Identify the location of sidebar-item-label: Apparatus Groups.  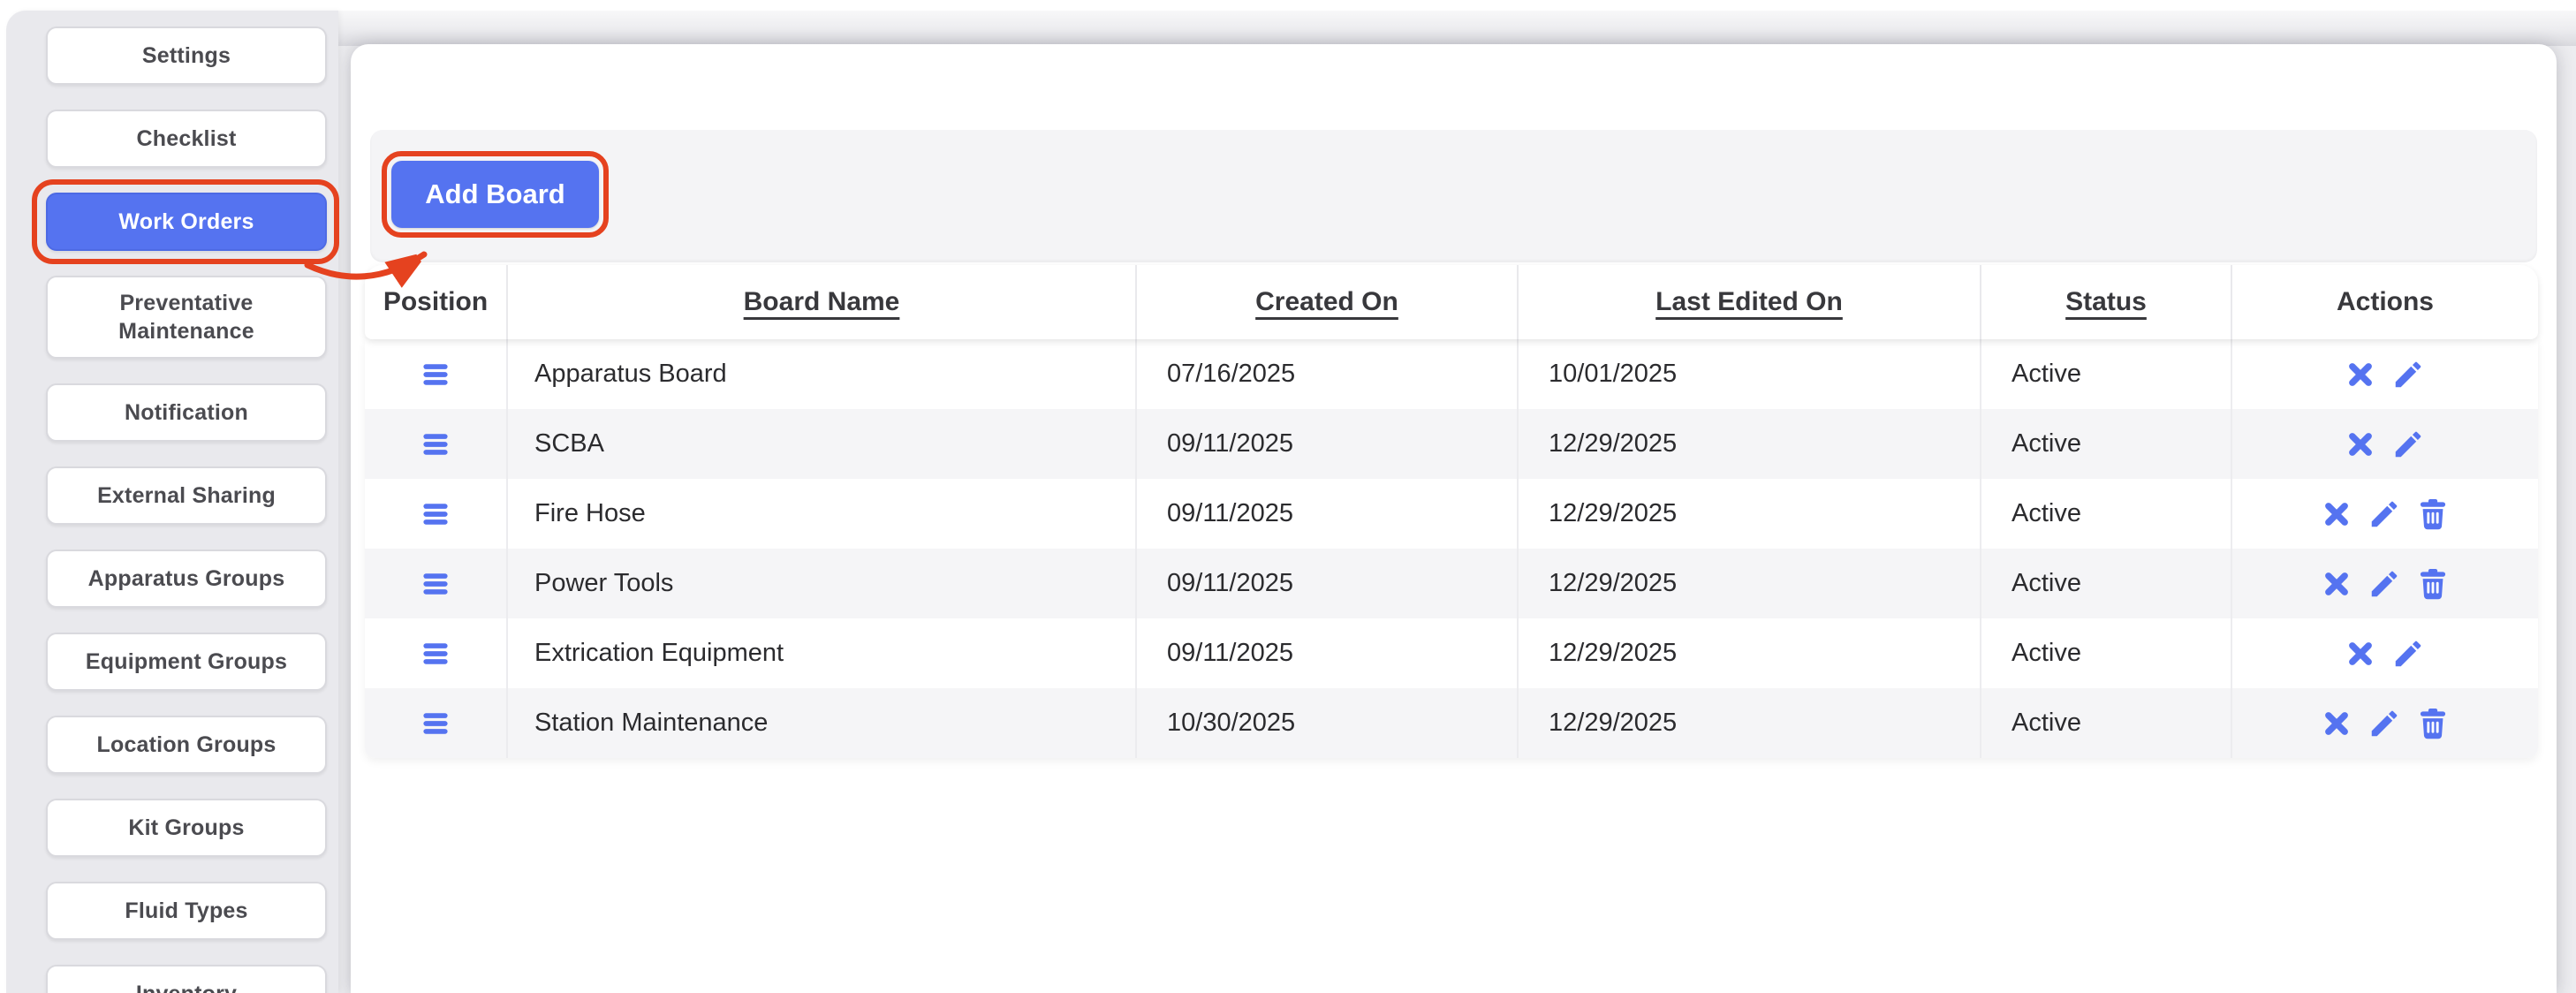
(186, 578).